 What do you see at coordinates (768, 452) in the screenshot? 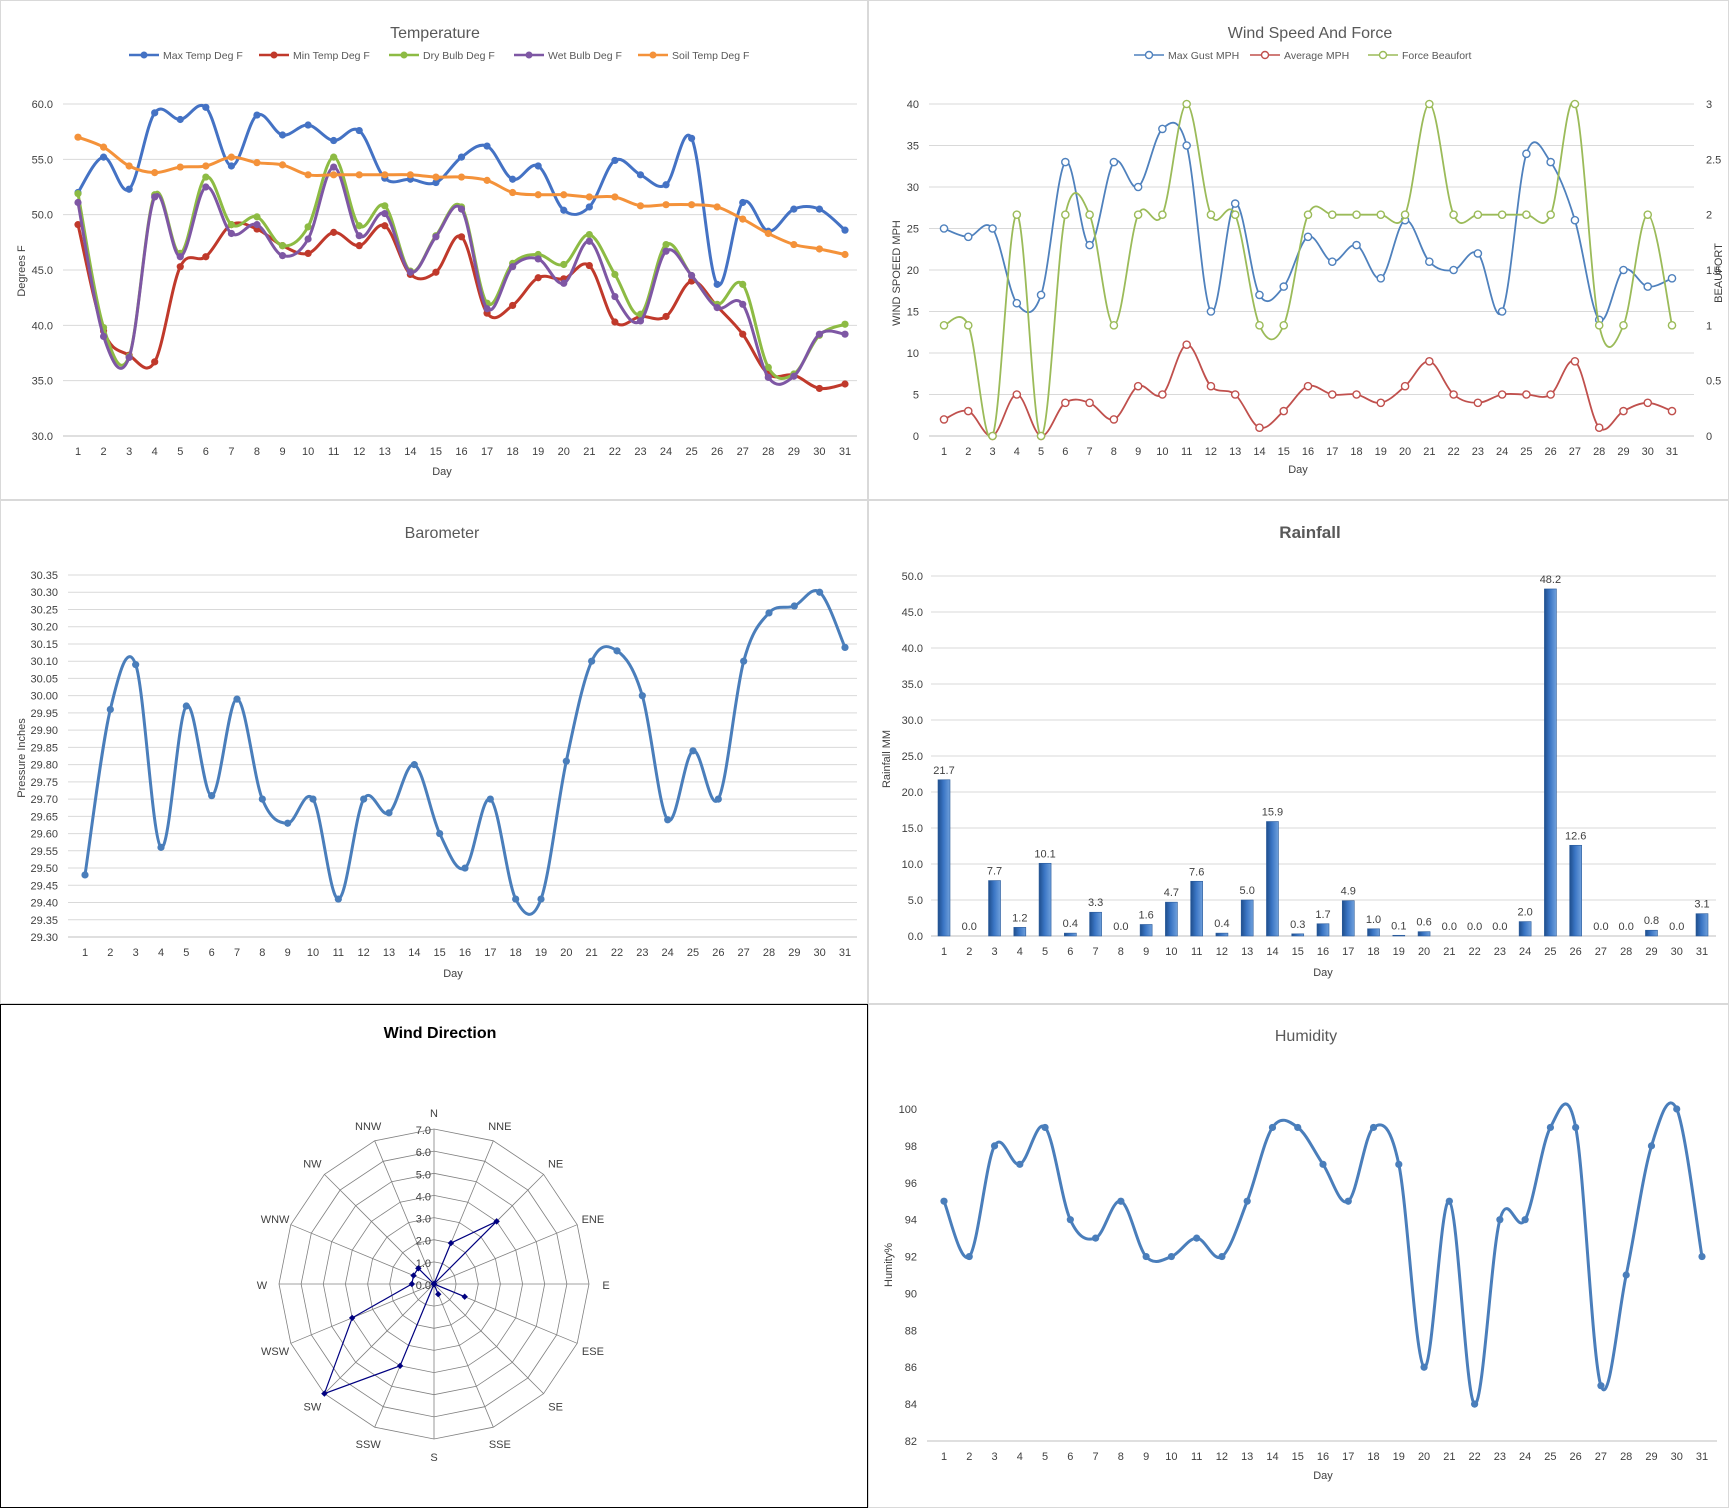
I see `temp-x-tick: 28` at bounding box center [768, 452].